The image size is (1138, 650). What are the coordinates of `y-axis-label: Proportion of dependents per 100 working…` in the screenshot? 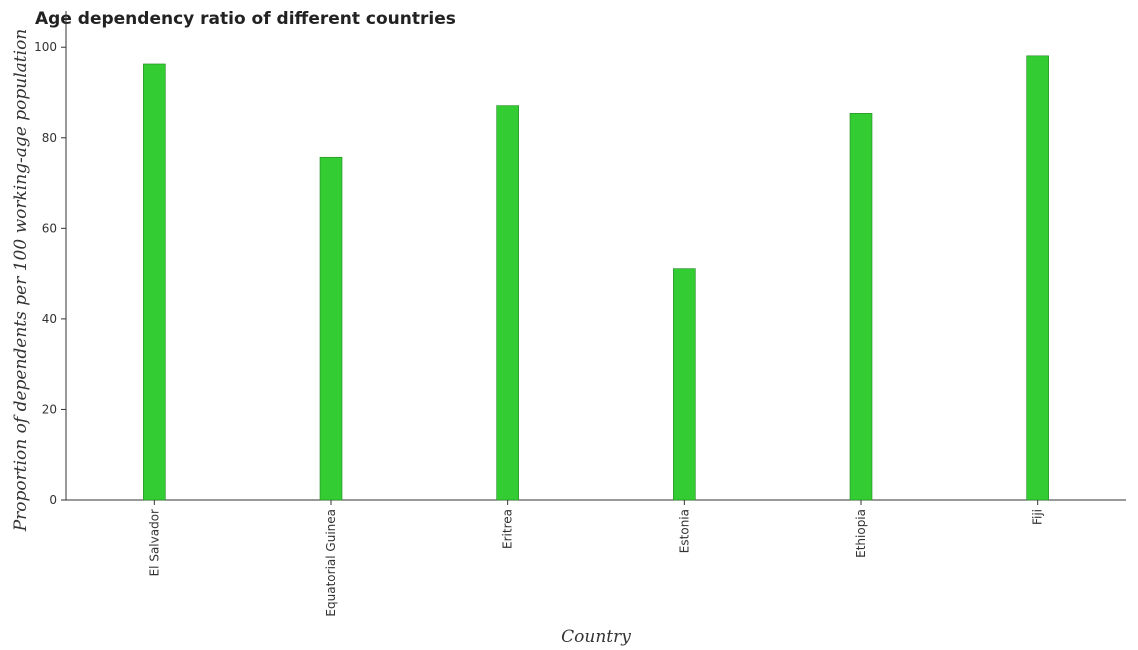 It's located at (21, 281).